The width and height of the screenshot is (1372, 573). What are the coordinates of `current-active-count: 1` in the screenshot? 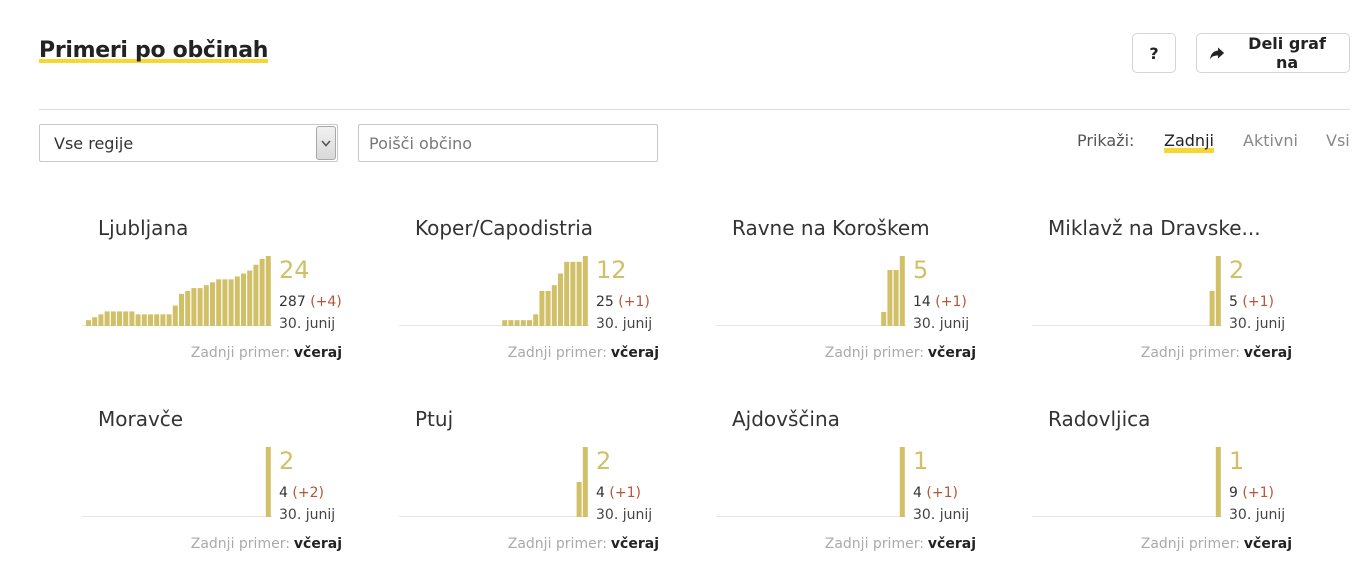 It's located at (921, 461).